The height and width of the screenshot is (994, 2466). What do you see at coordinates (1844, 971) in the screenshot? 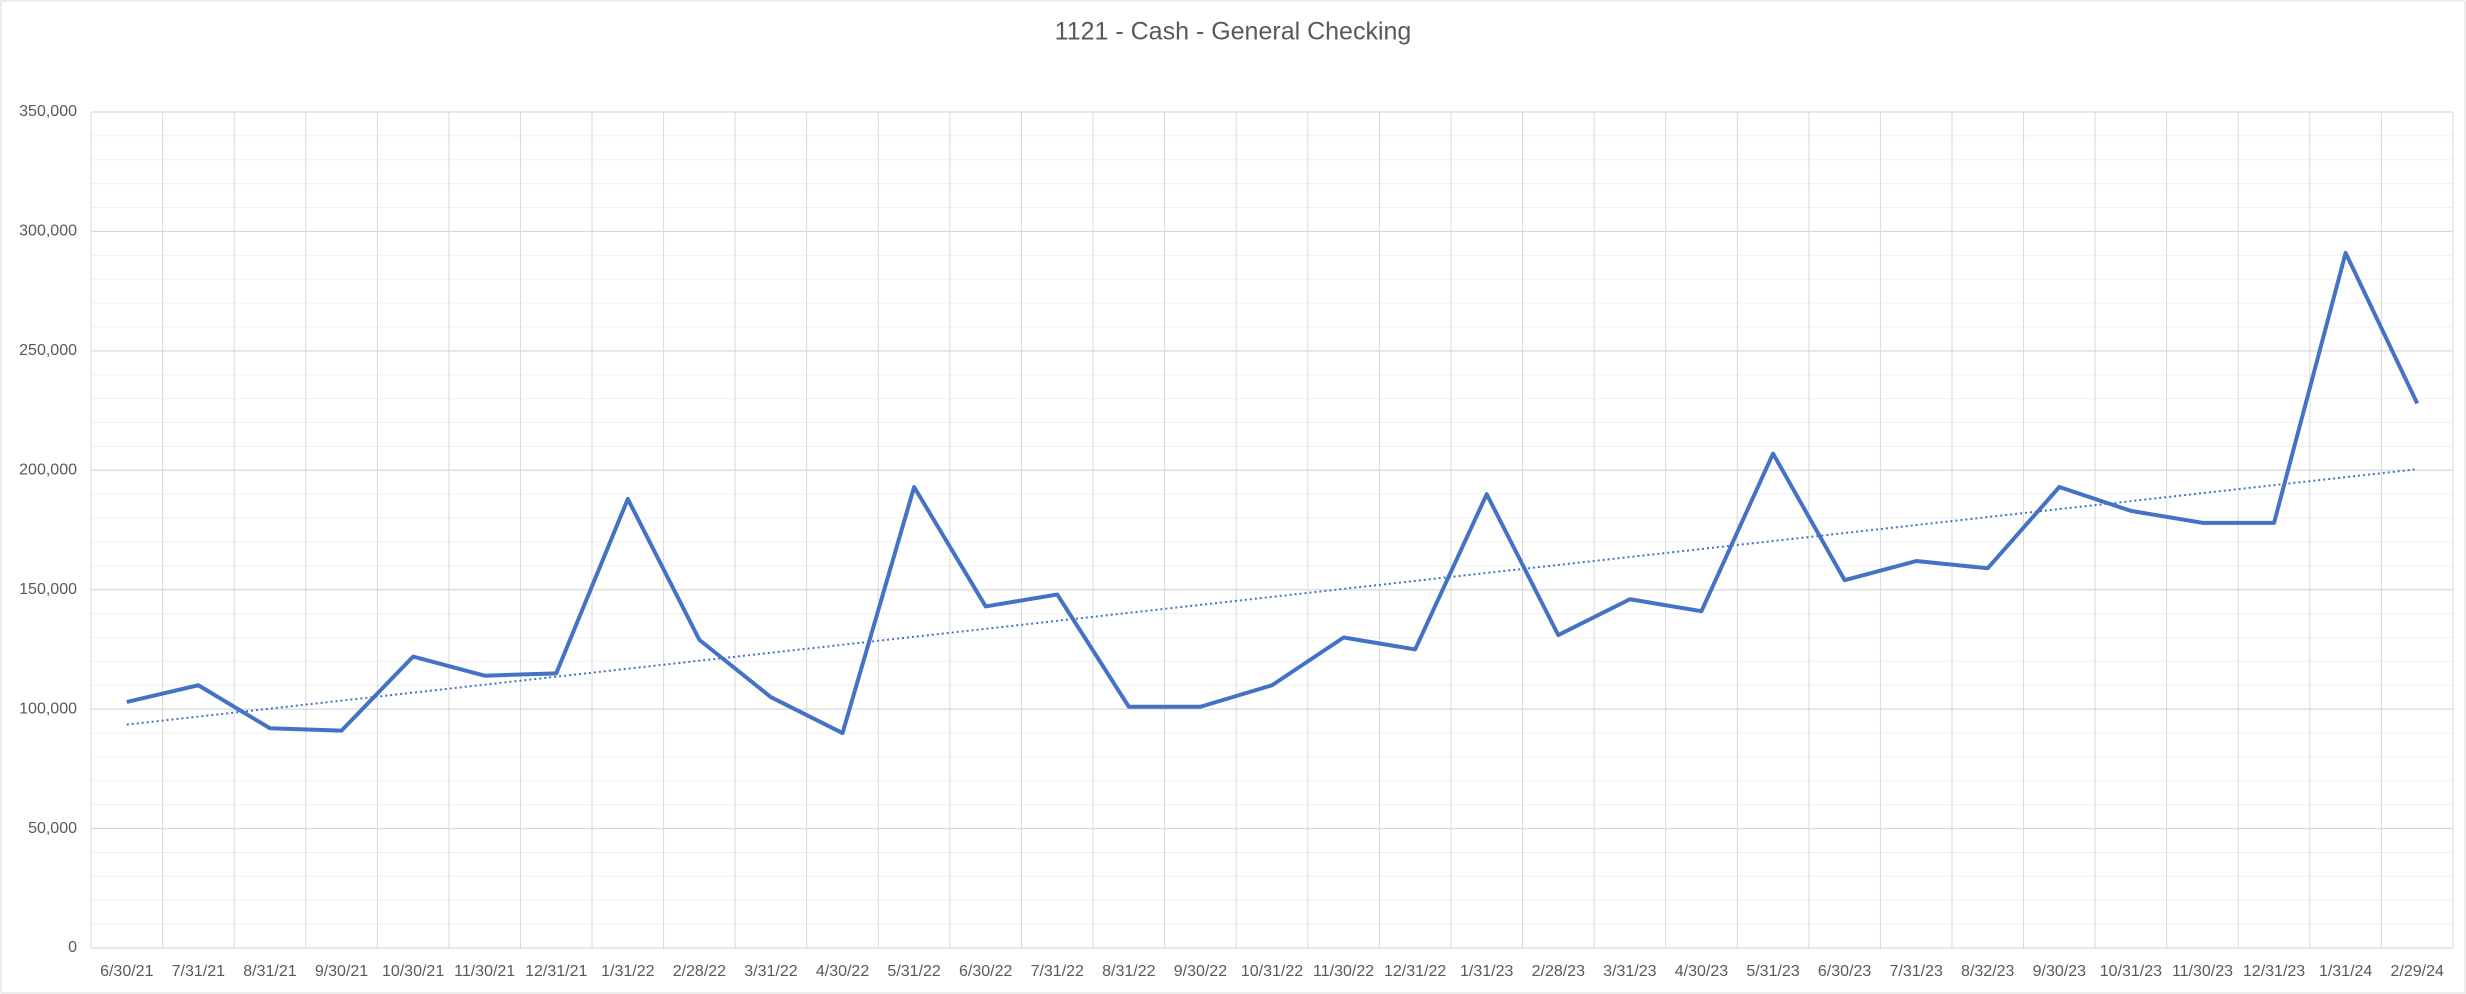
I see `x-tick-label: 6/30/23` at bounding box center [1844, 971].